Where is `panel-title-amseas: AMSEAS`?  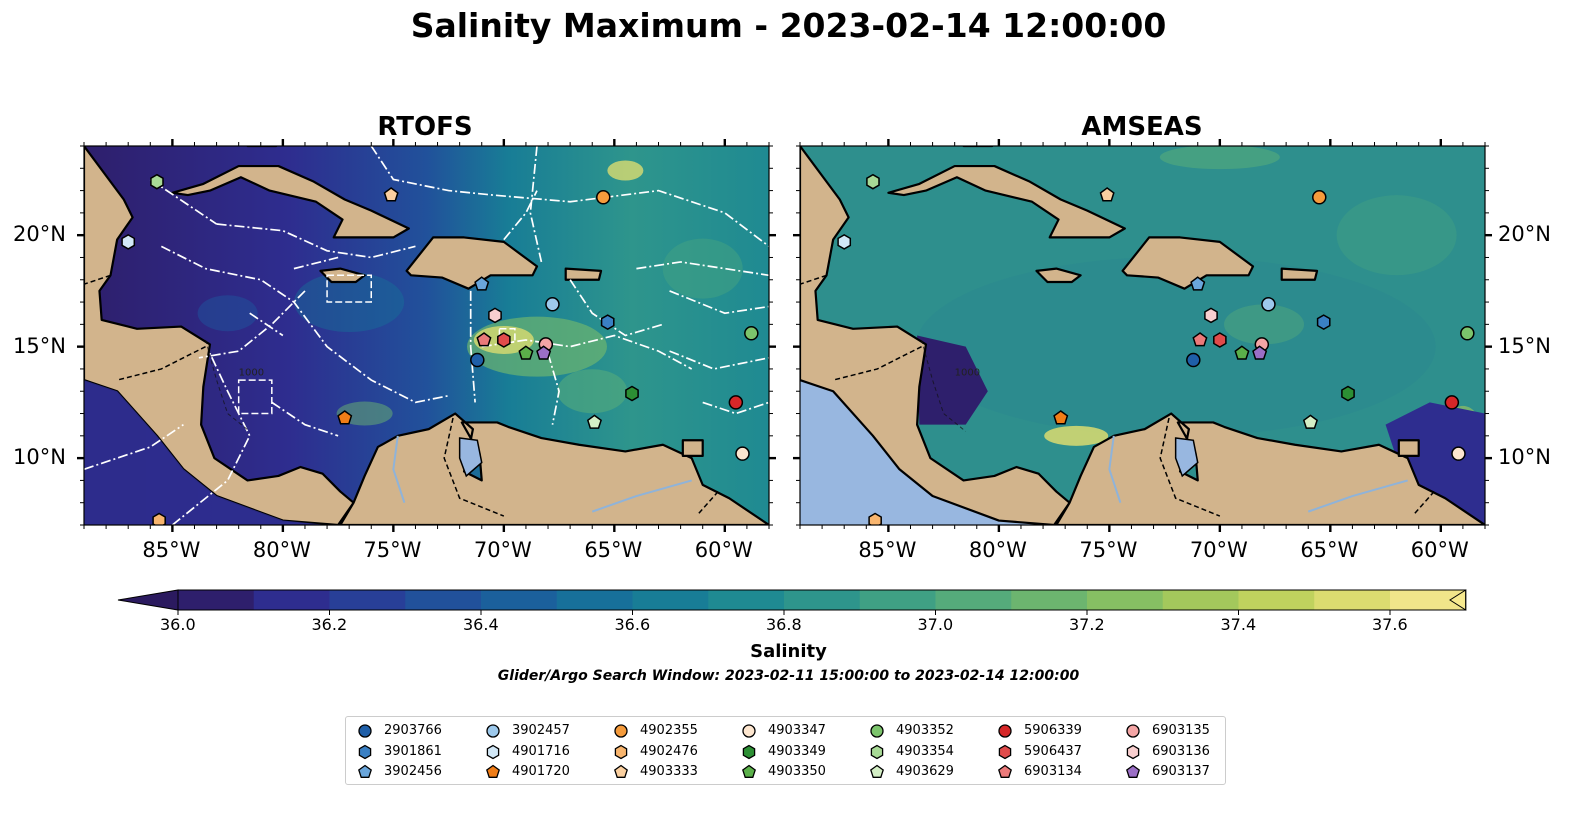
panel-title-amseas: AMSEAS is located at coordinates (1142, 127).